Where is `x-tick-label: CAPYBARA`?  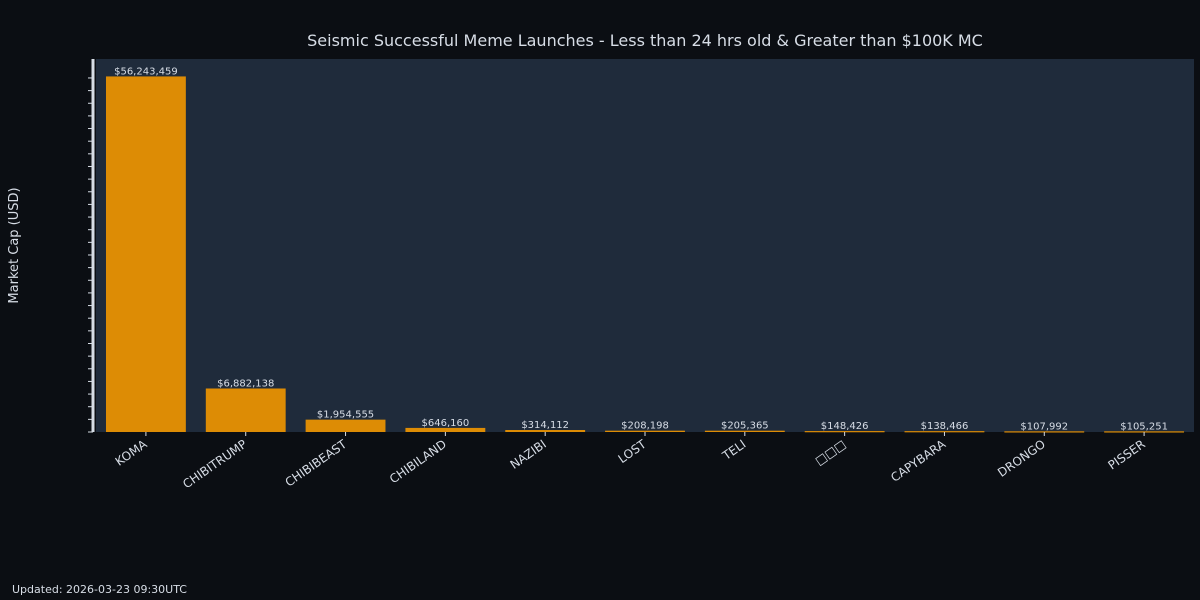 x-tick-label: CAPYBARA is located at coordinates (918, 461).